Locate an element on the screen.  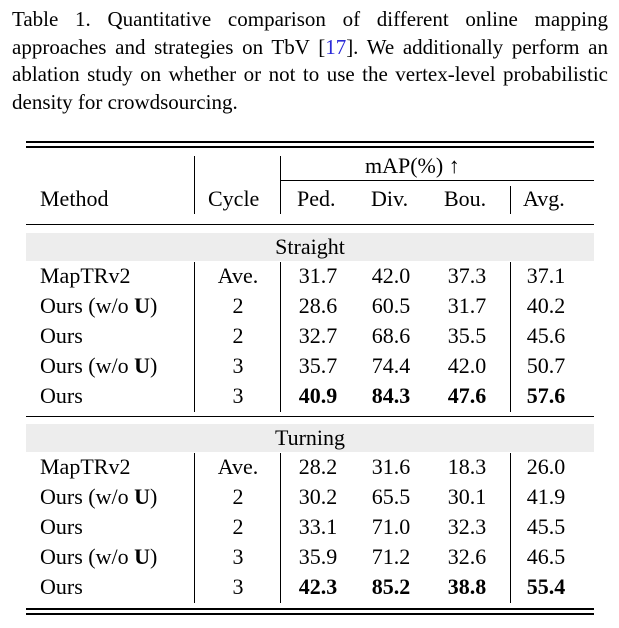
ped-cell: 28.6 is located at coordinates (318, 305).